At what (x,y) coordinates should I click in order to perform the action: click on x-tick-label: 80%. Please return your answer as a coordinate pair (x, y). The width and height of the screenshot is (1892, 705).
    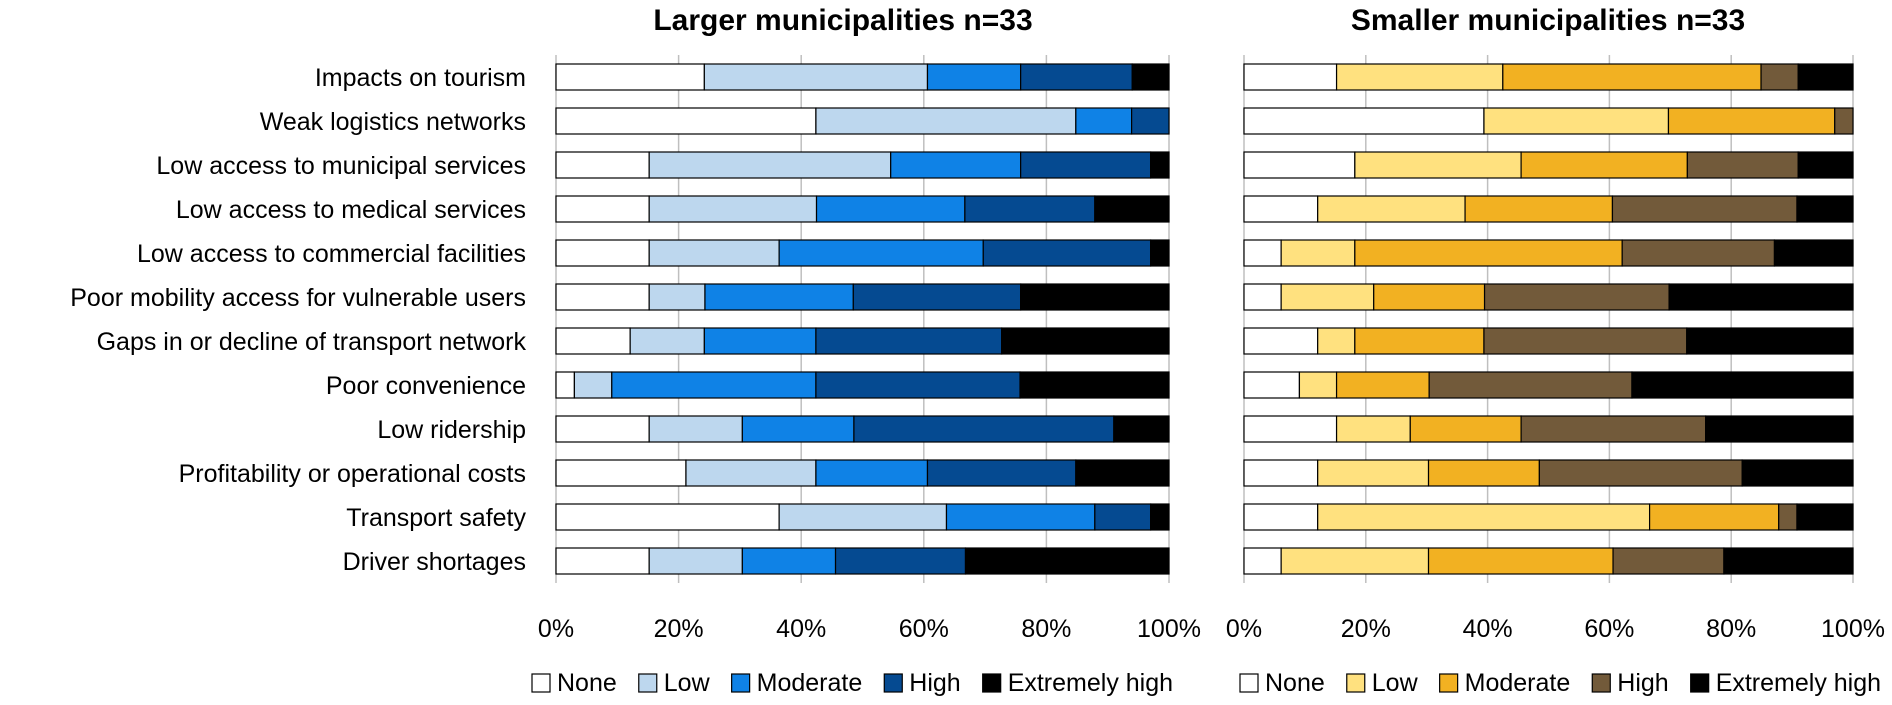
    Looking at the image, I should click on (1731, 629).